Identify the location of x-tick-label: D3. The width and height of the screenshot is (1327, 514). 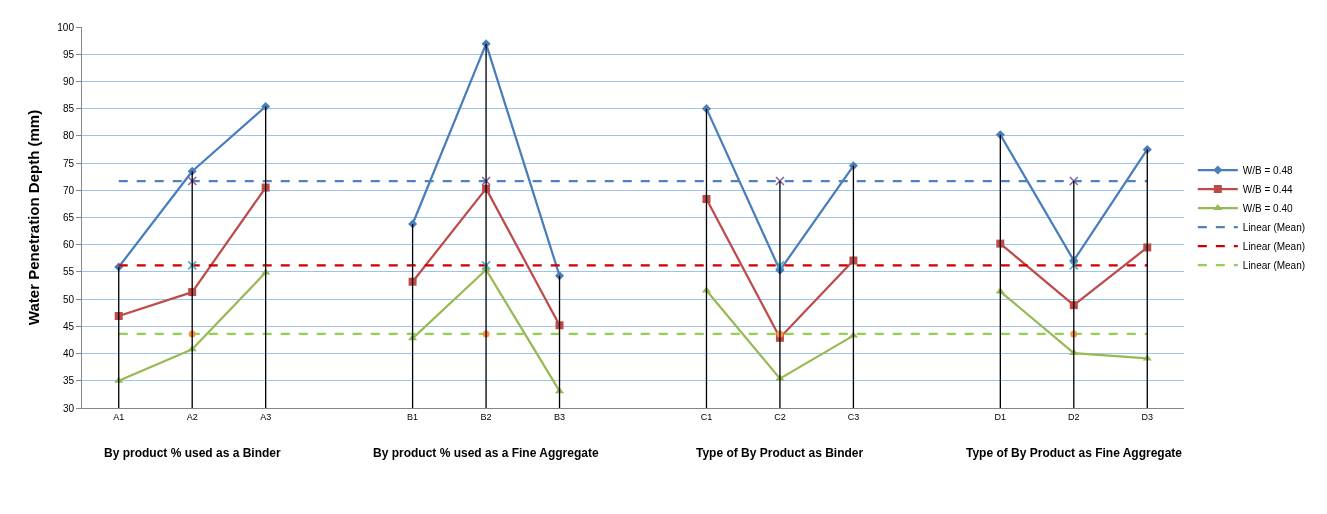
(1147, 416).